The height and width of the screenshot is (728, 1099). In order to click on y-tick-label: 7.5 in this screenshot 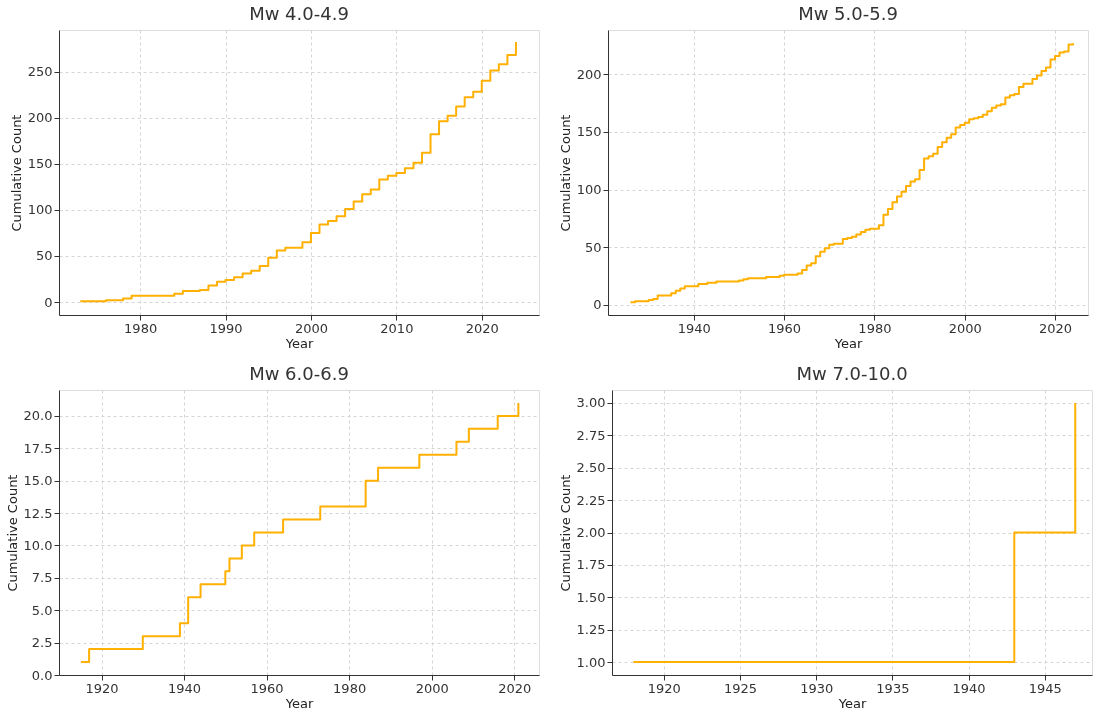, I will do `click(42, 578)`.